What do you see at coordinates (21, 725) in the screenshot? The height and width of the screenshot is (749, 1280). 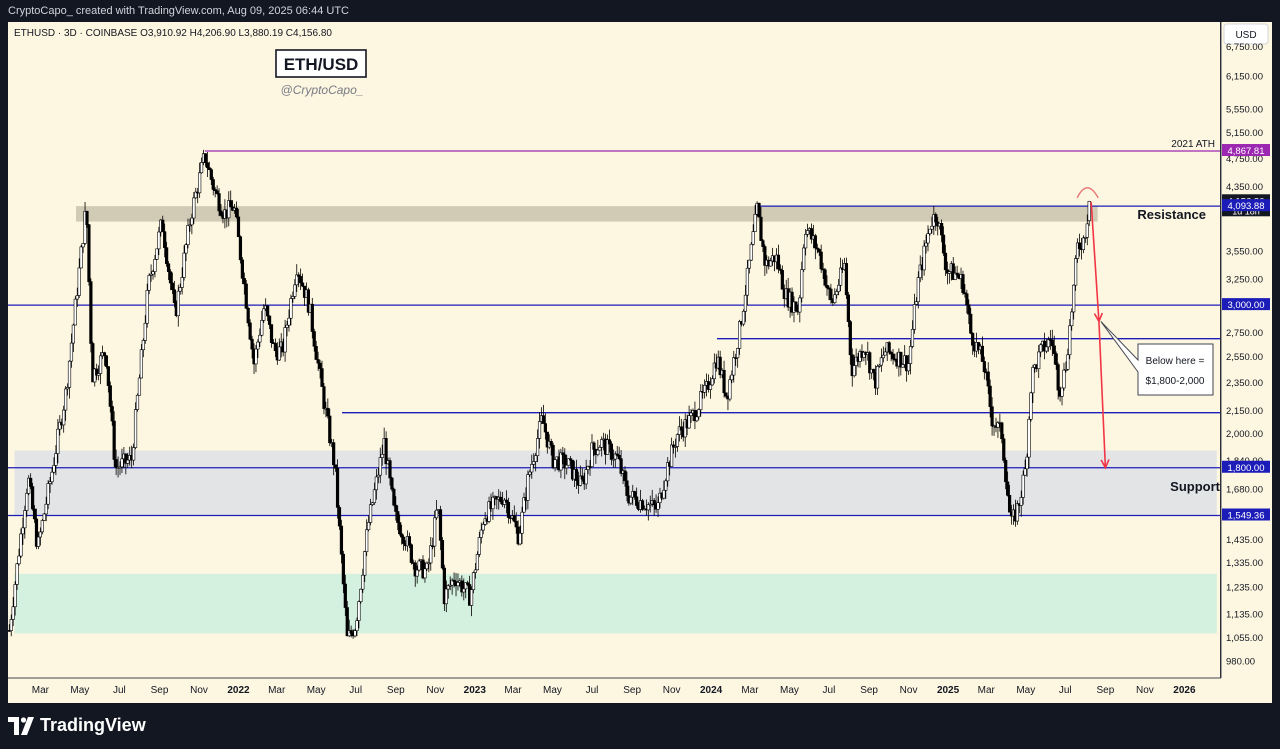 I see `tradingview-logo-icon` at bounding box center [21, 725].